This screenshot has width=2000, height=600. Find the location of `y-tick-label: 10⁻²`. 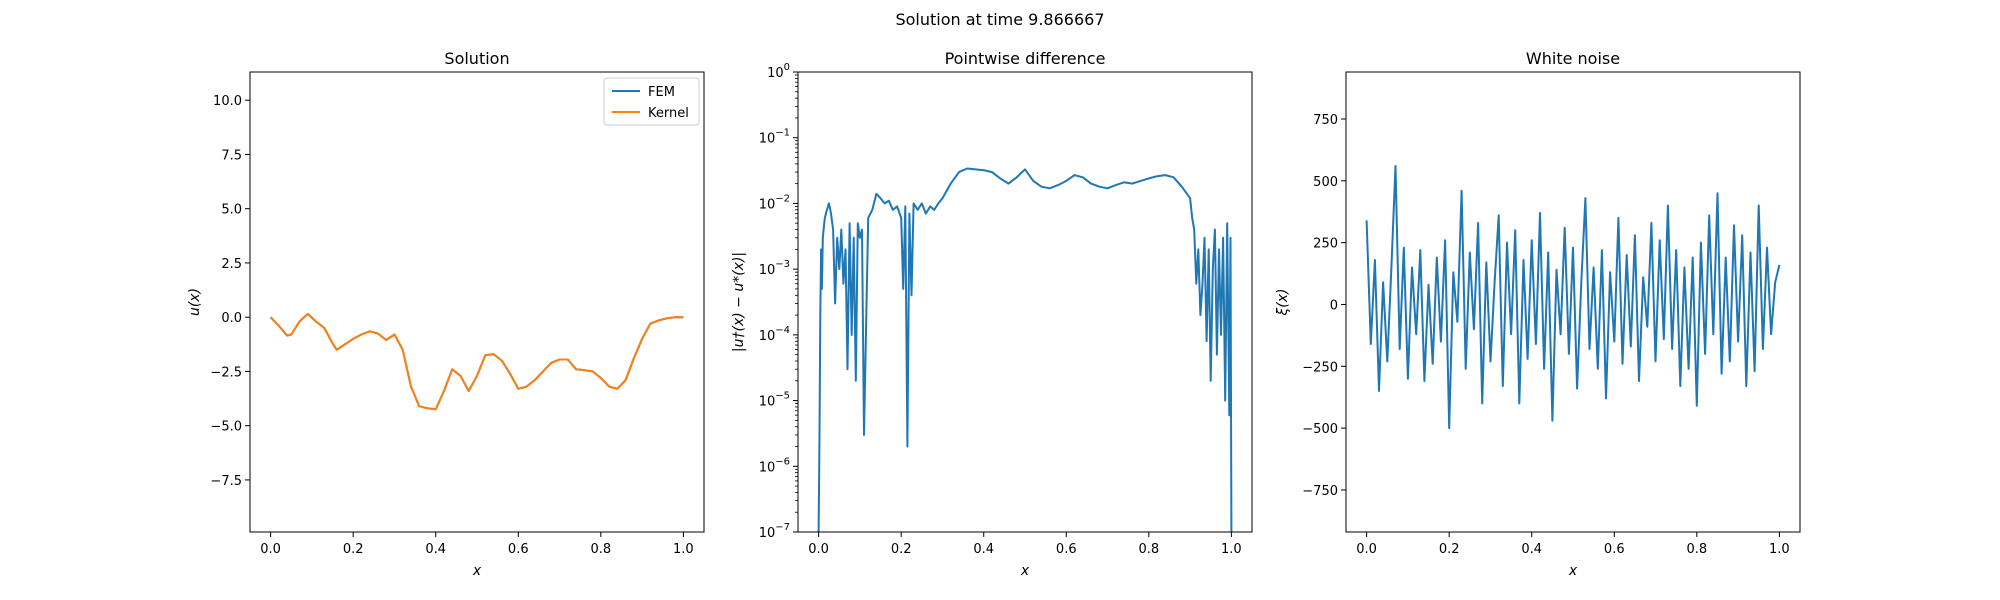

y-tick-label: 10⁻² is located at coordinates (774, 202).